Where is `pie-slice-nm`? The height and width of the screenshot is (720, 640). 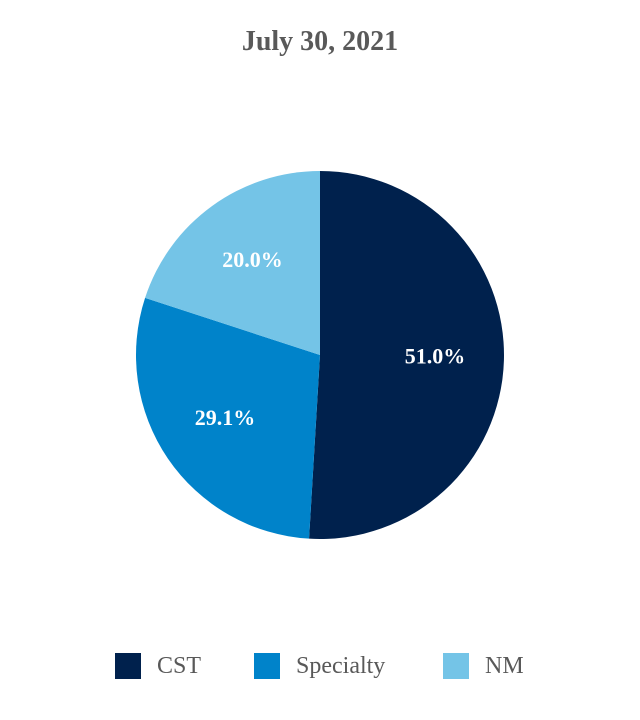
pie-slice-nm is located at coordinates (232, 263).